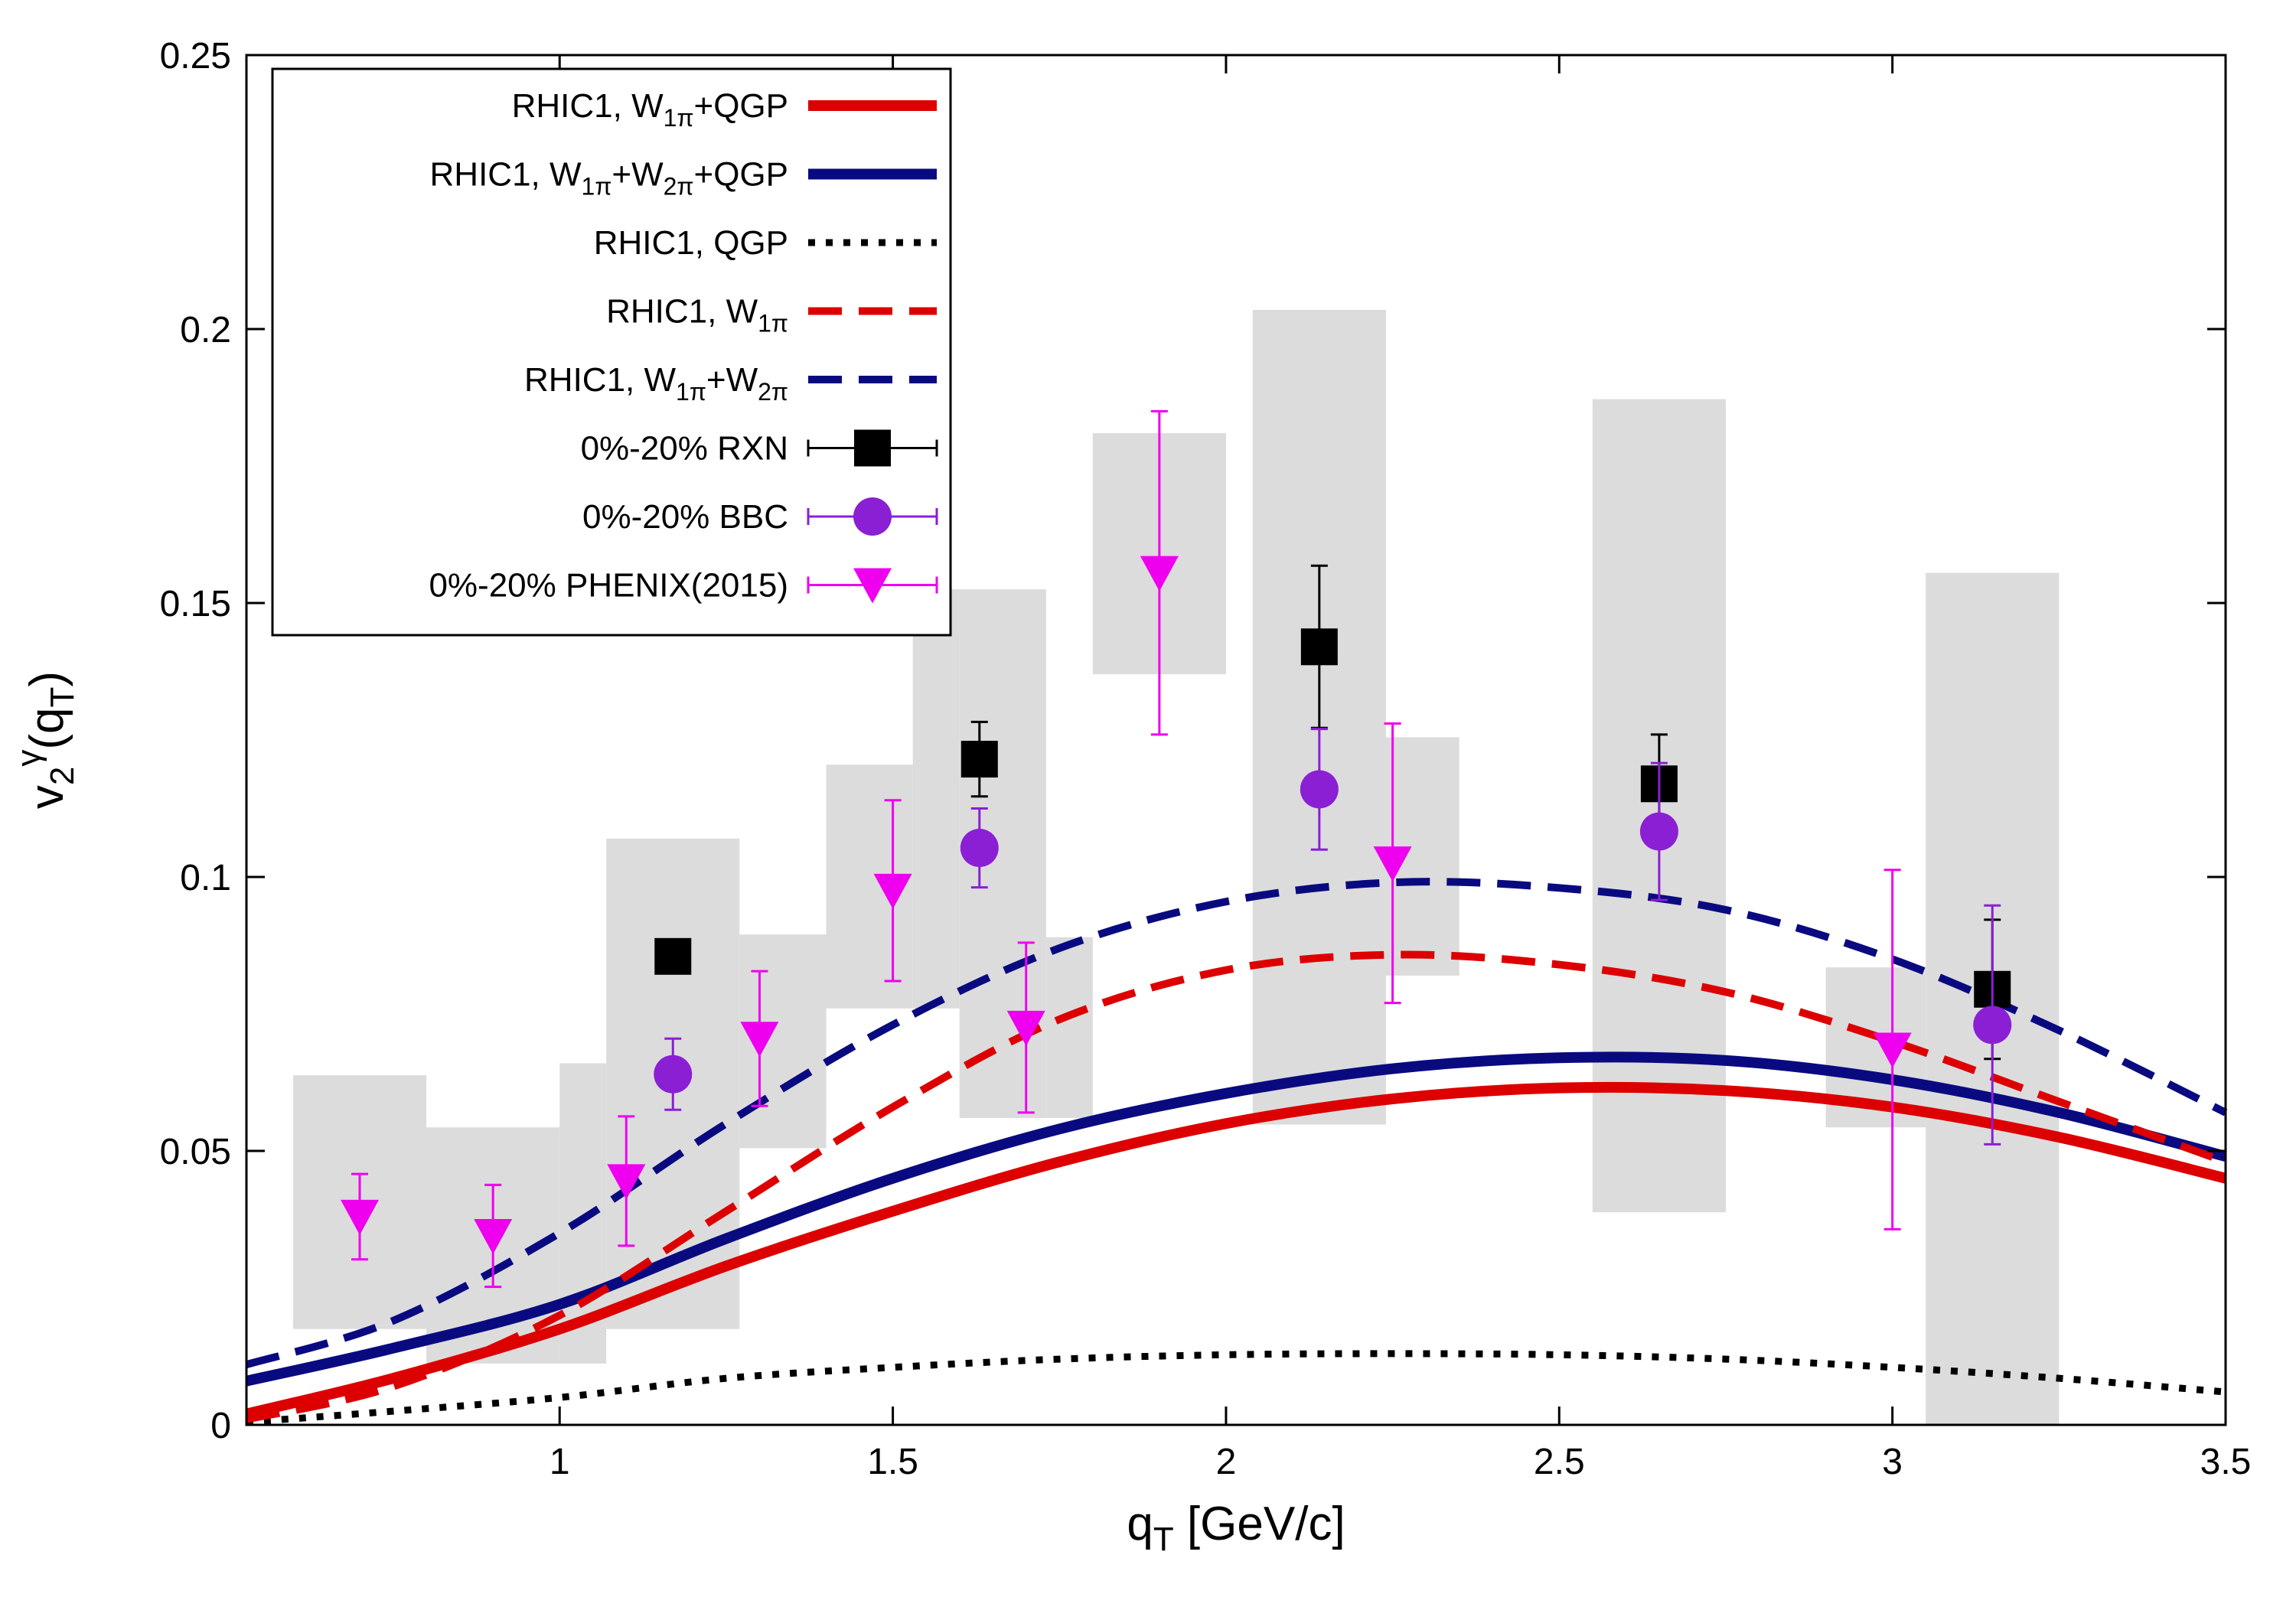  I want to click on legend-label-part: RHIC1, QGP, so click(691, 243).